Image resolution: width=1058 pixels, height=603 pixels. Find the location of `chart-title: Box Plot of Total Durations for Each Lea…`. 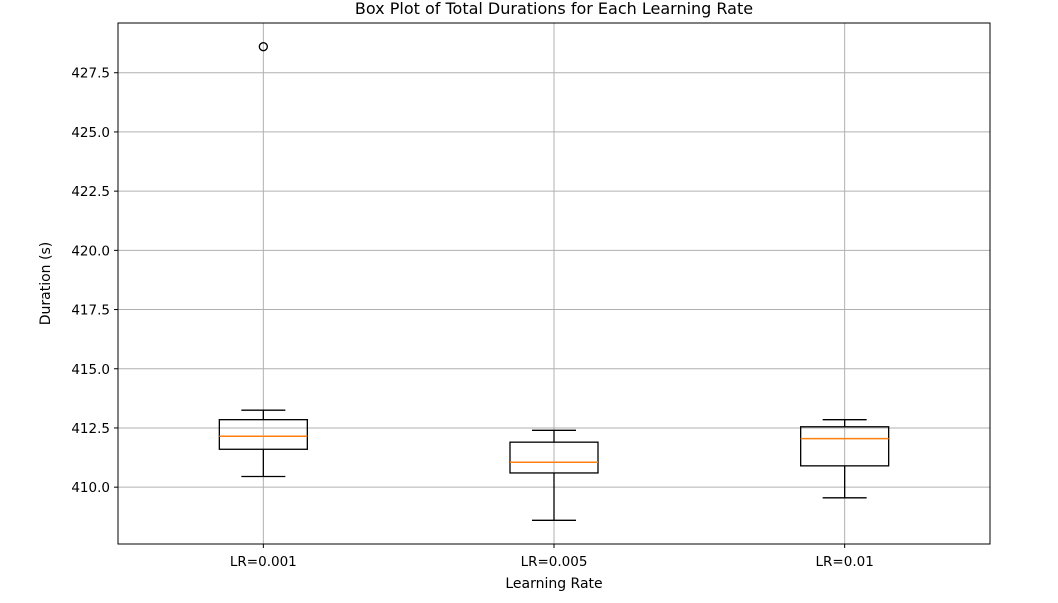

chart-title: Box Plot of Total Durations for Each Lea… is located at coordinates (554, 9).